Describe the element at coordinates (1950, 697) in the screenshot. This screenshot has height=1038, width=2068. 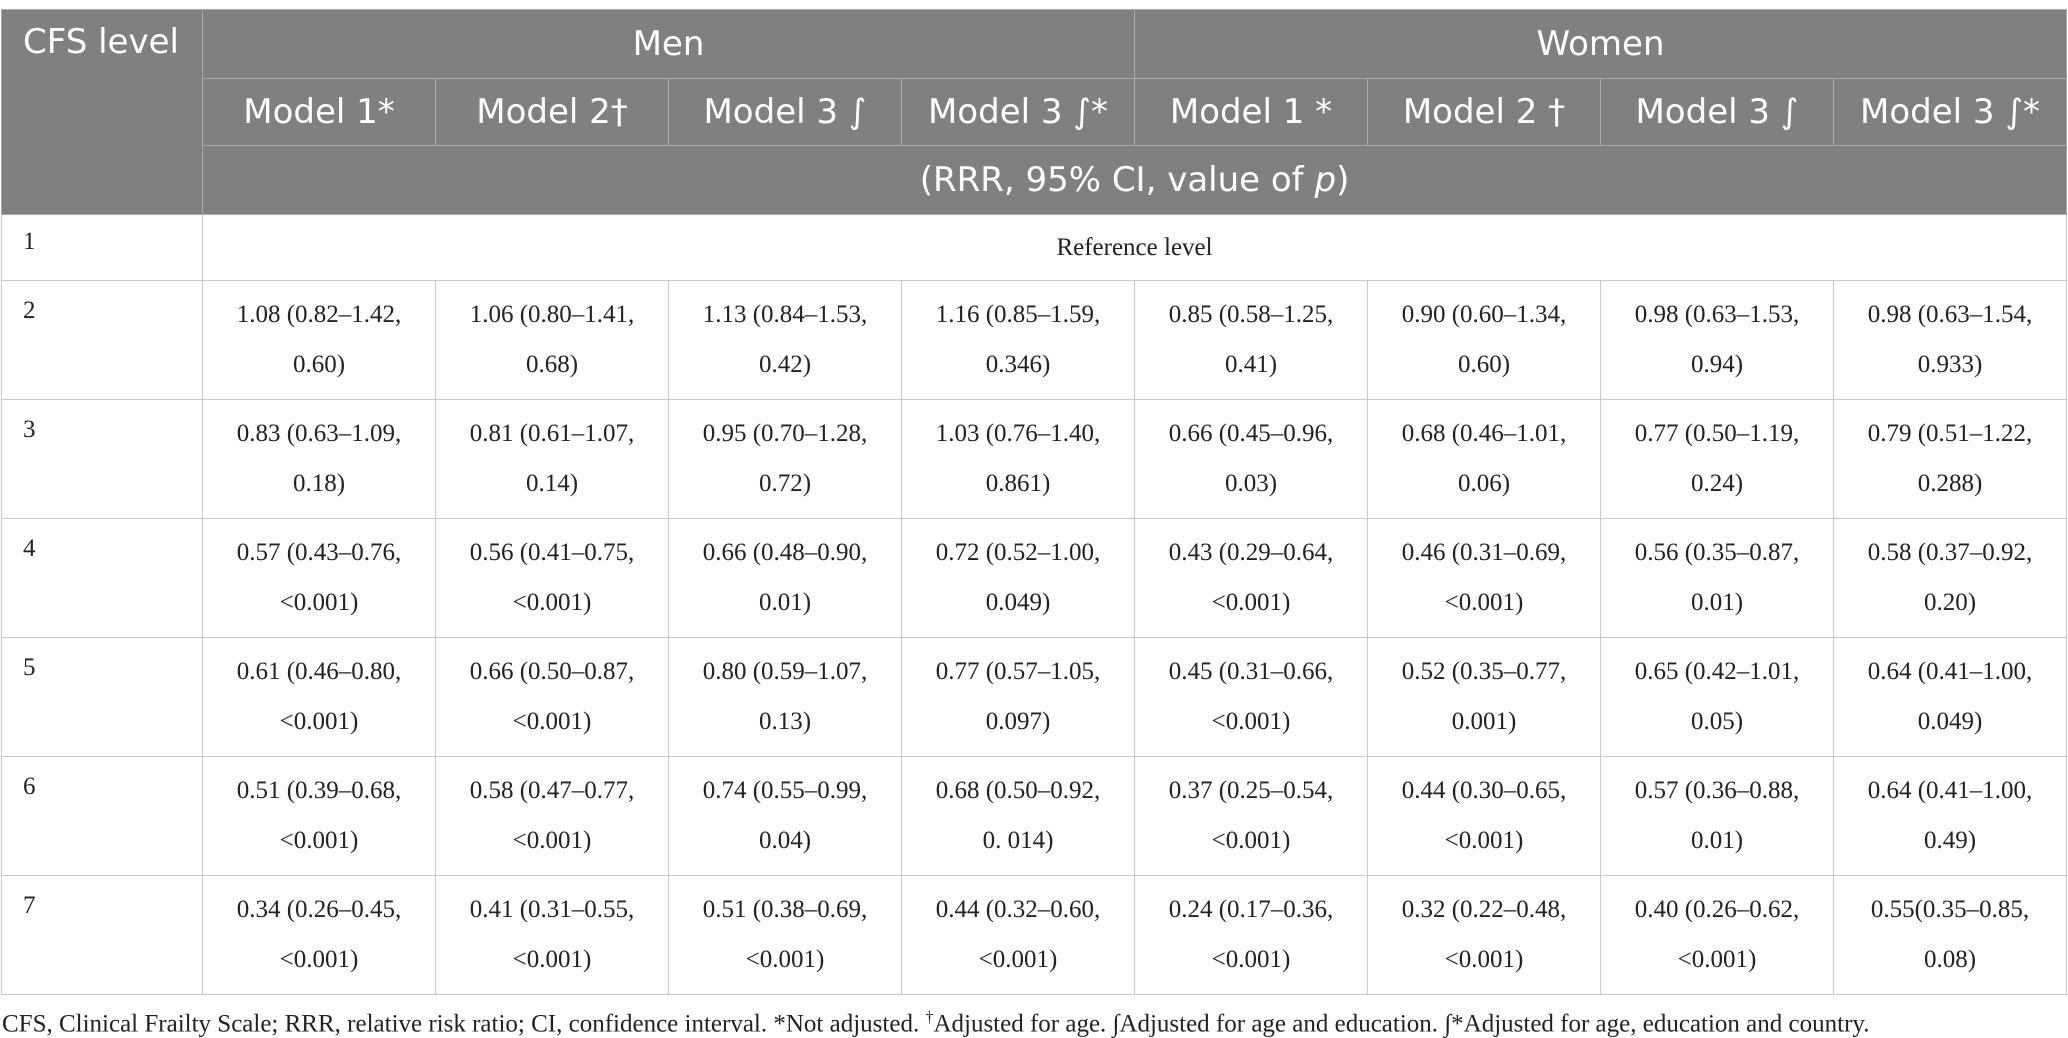
I see `rrr-cell: 0.64 (0.41–1.00, 0.049)` at that location.